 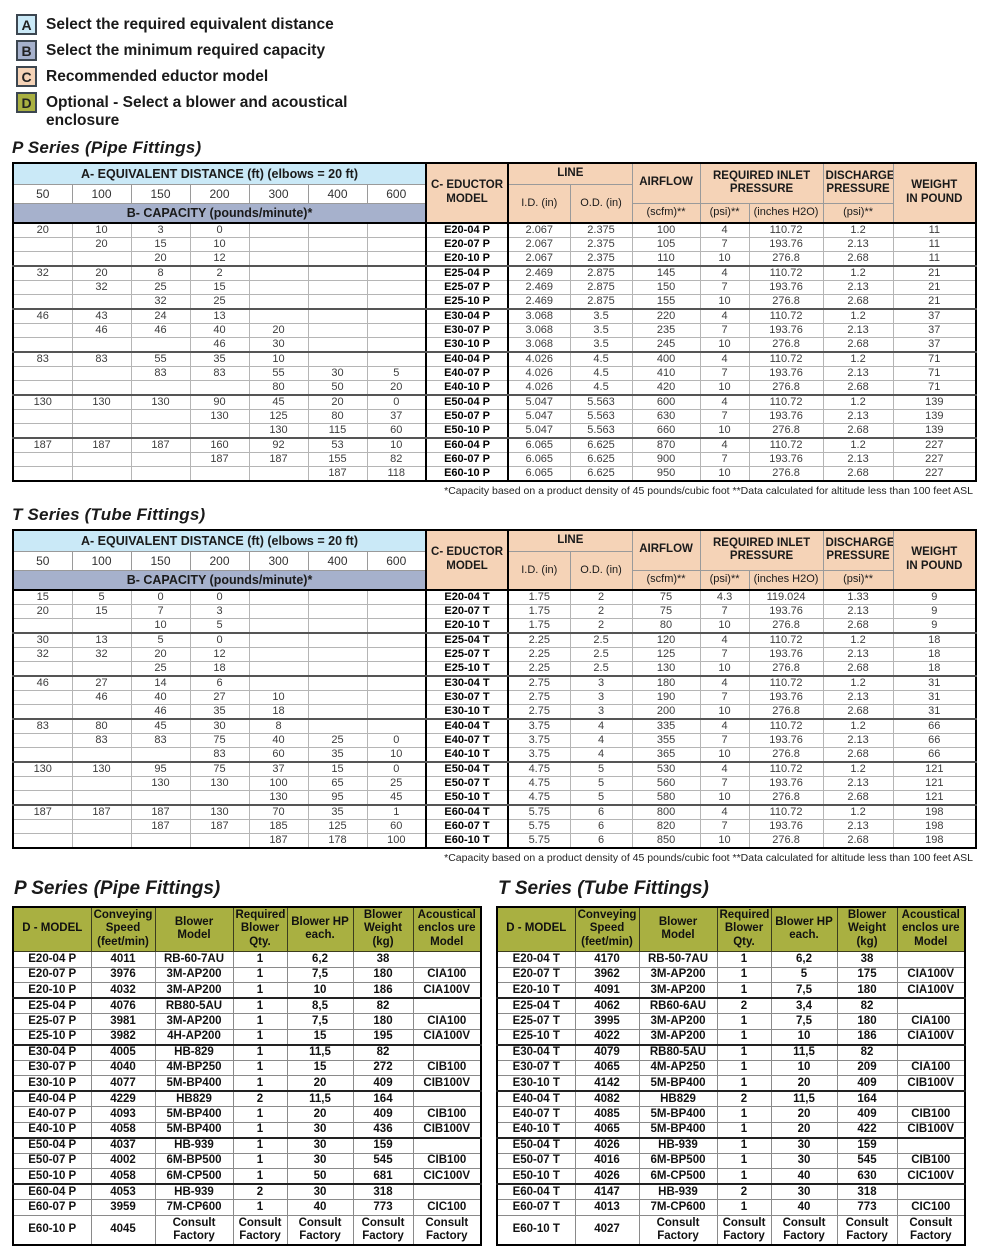 What do you see at coordinates (123, 1083) in the screenshot?
I see `blower-spec-cell: 4077` at bounding box center [123, 1083].